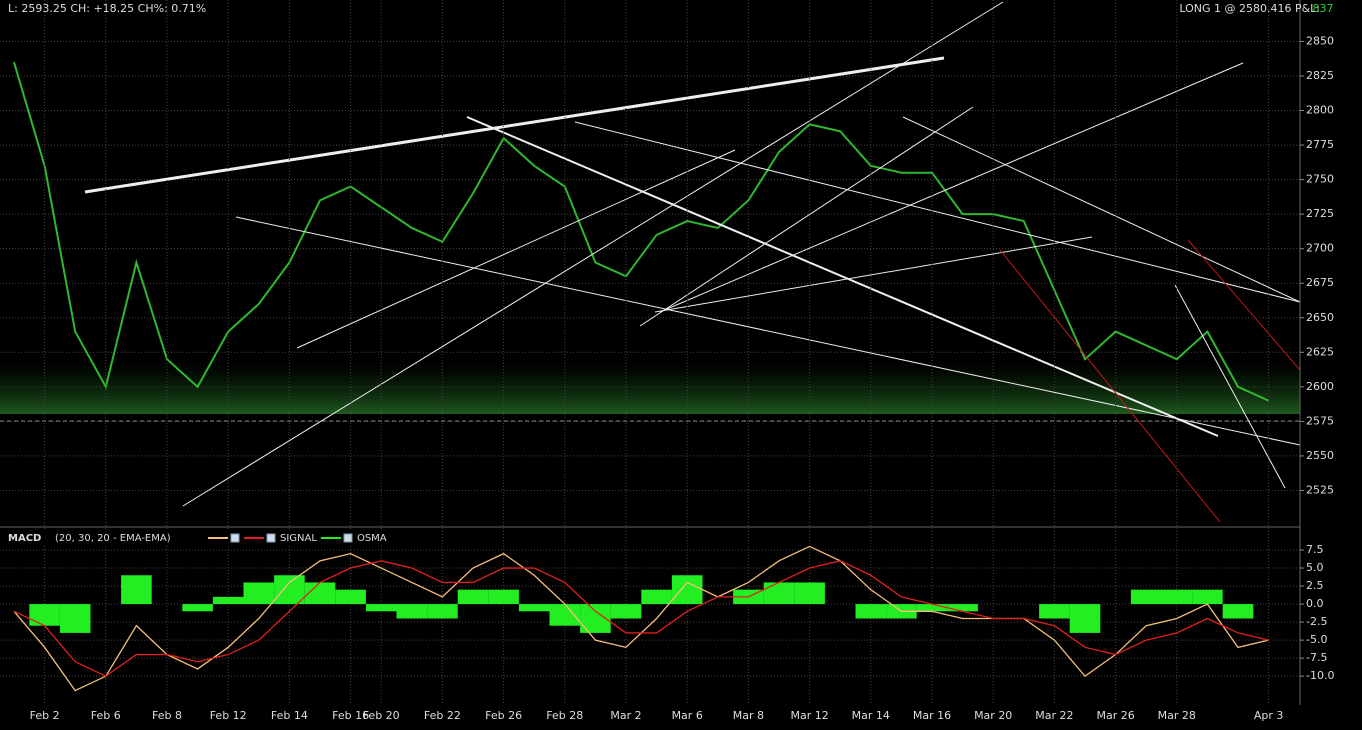 The width and height of the screenshot is (1362, 730). What do you see at coordinates (1054, 715) in the screenshot?
I see `x-tick-label: Mar 22` at bounding box center [1054, 715].